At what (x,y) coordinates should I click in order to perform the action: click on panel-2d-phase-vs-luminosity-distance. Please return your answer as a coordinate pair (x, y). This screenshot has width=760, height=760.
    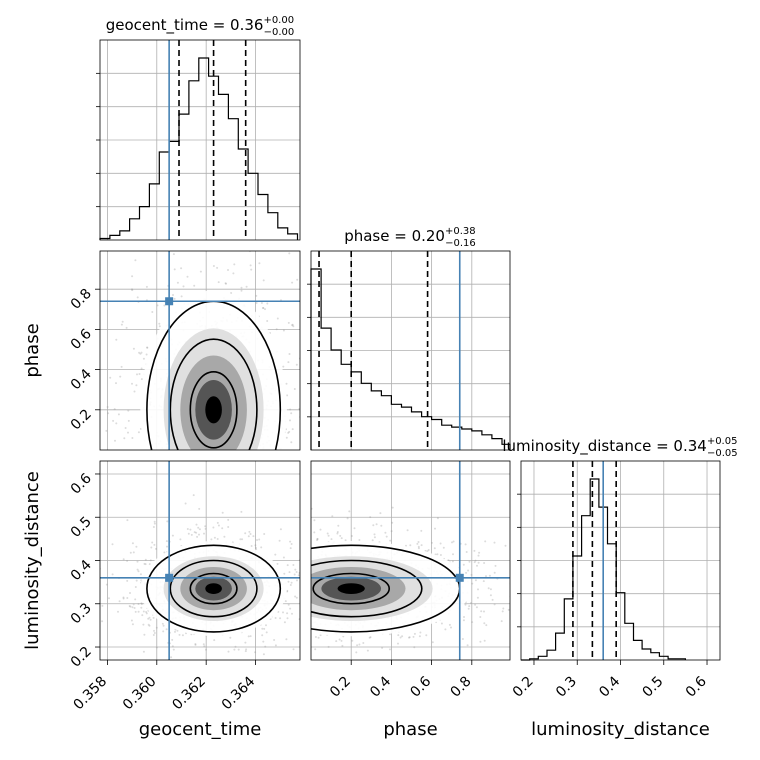
    Looking at the image, I should click on (412, 562).